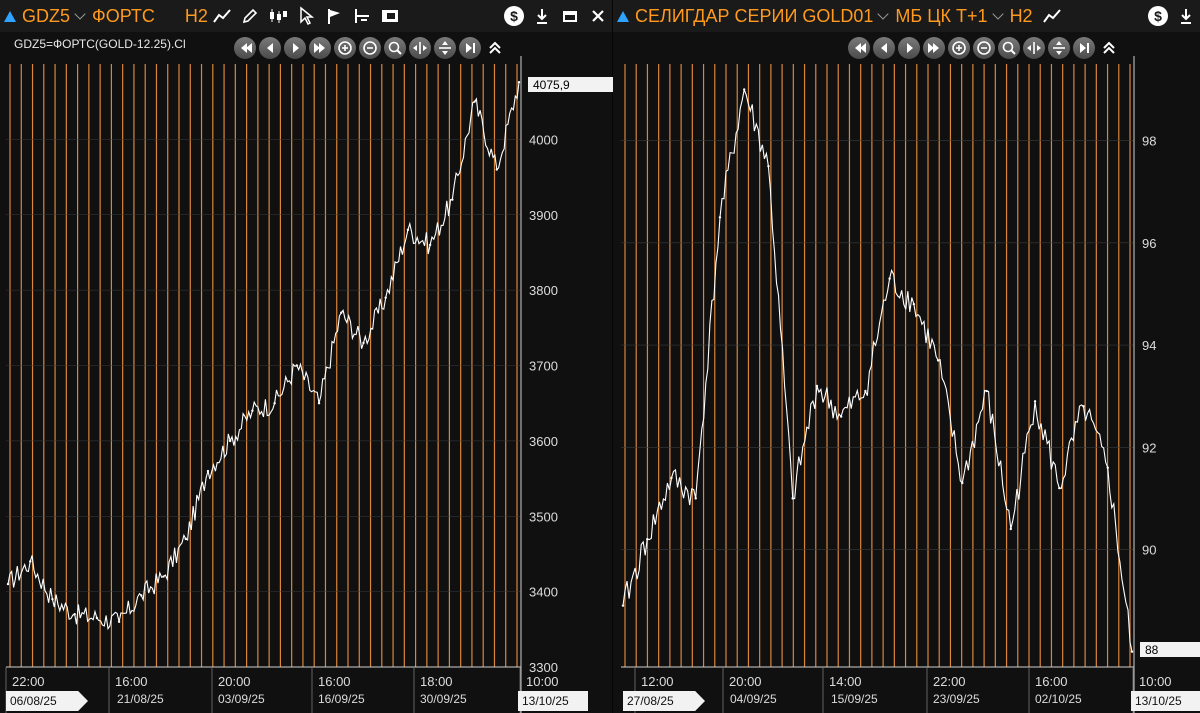 The height and width of the screenshot is (713, 1200). I want to click on right-y-tick-label: 94, so click(1149, 345).